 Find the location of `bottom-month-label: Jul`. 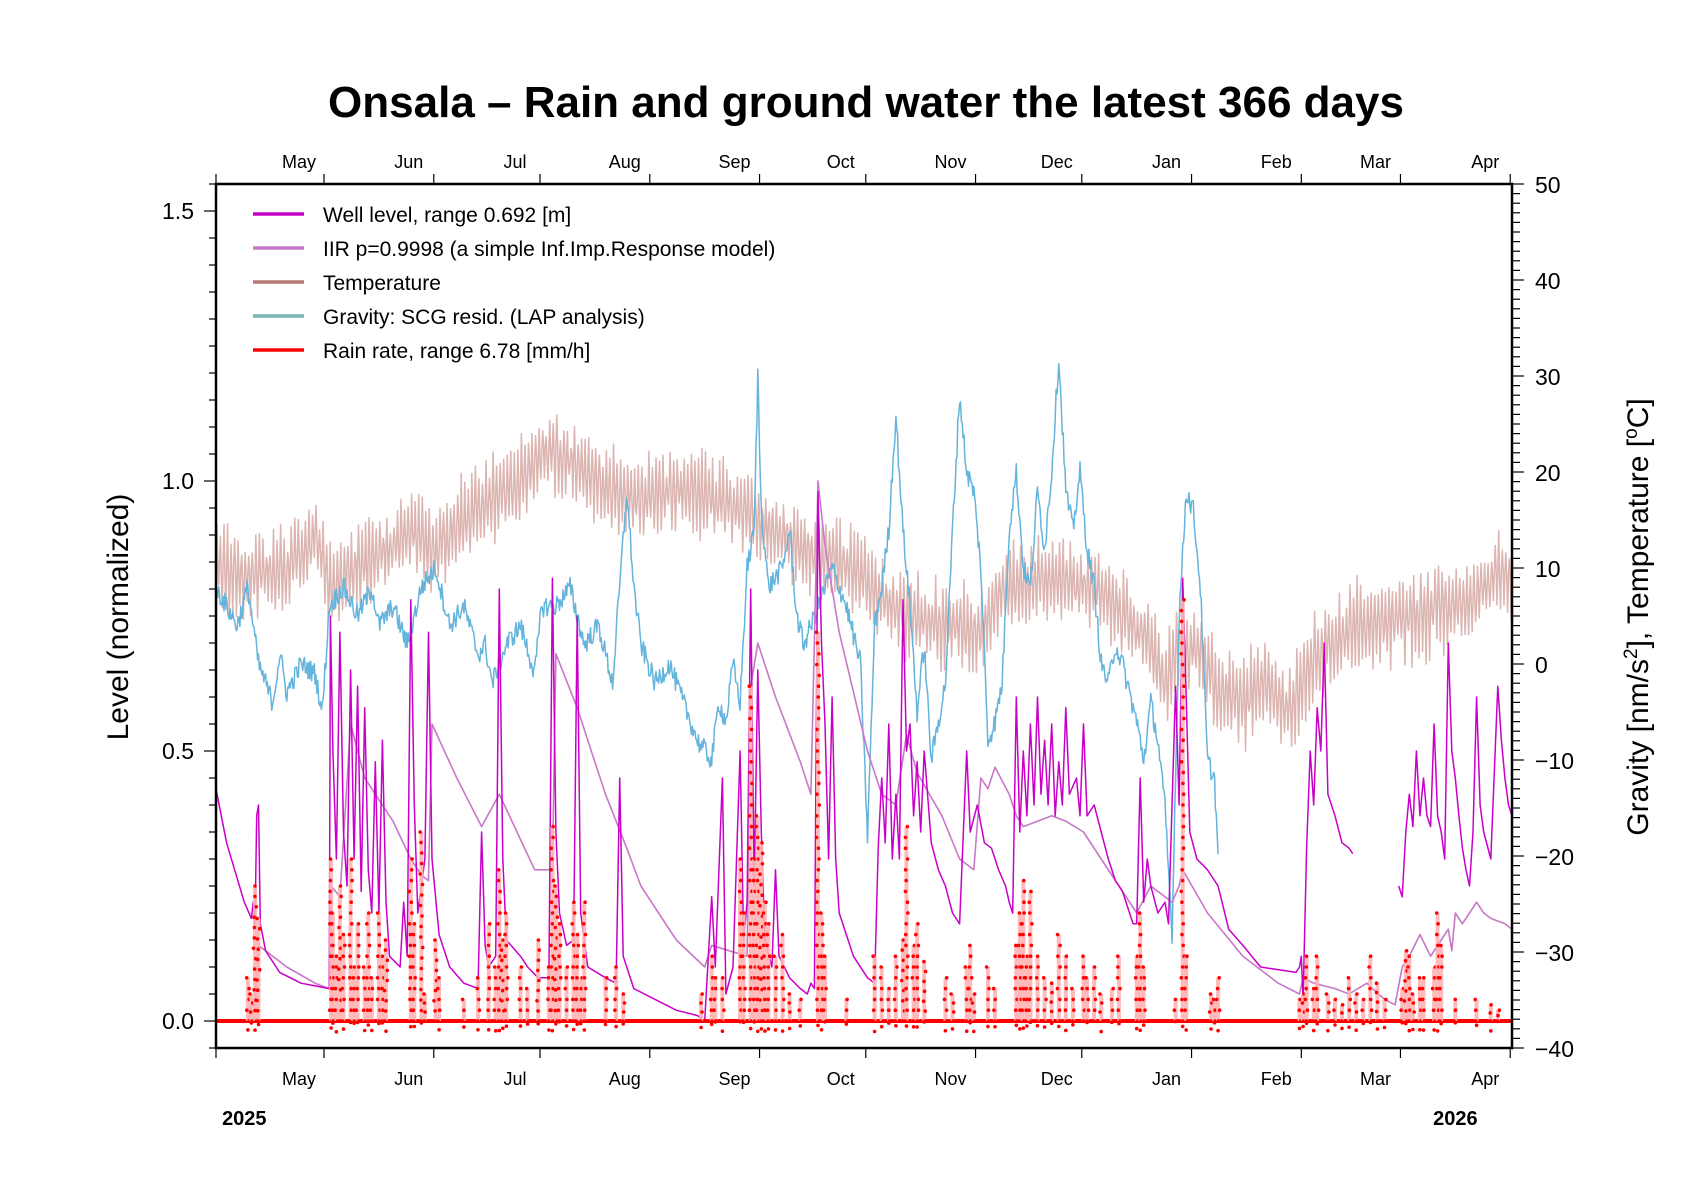

bottom-month-label: Jul is located at coordinates (514, 1079).